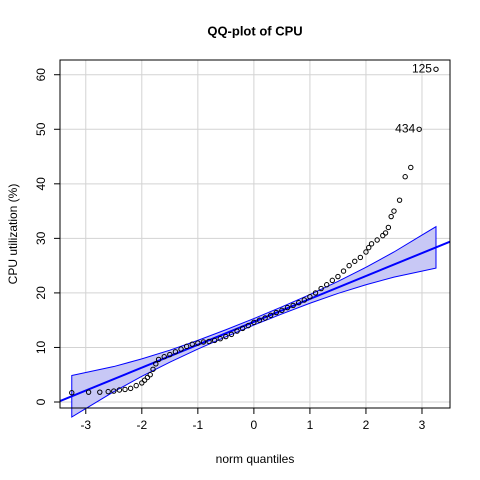 This screenshot has width=480, height=480. Describe the element at coordinates (41, 347) in the screenshot. I see `y-tick-label: 10` at that location.